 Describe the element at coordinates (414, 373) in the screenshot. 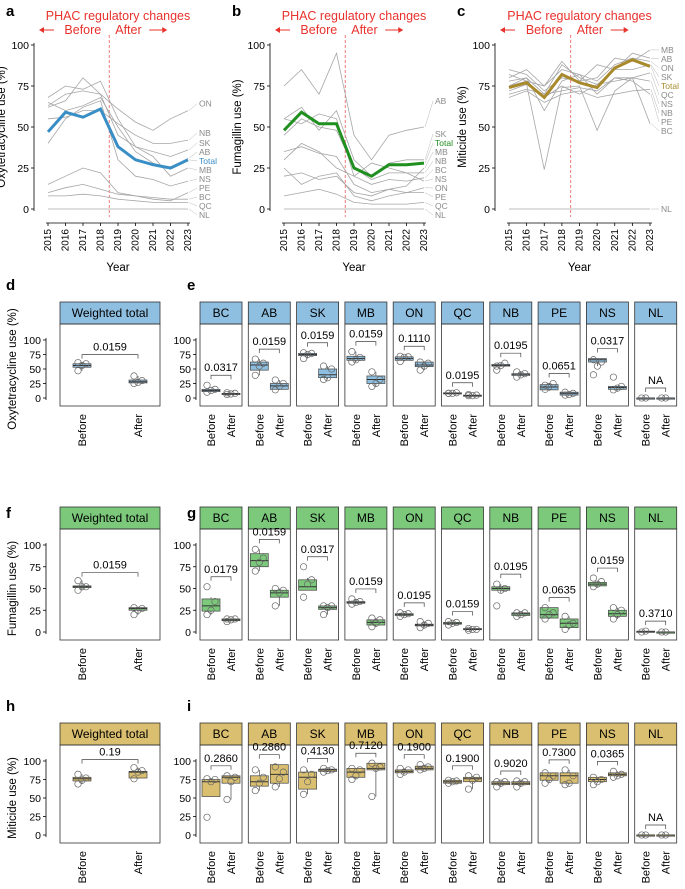

I see `province-panel-ON: ON 0.1110 Before After` at that location.